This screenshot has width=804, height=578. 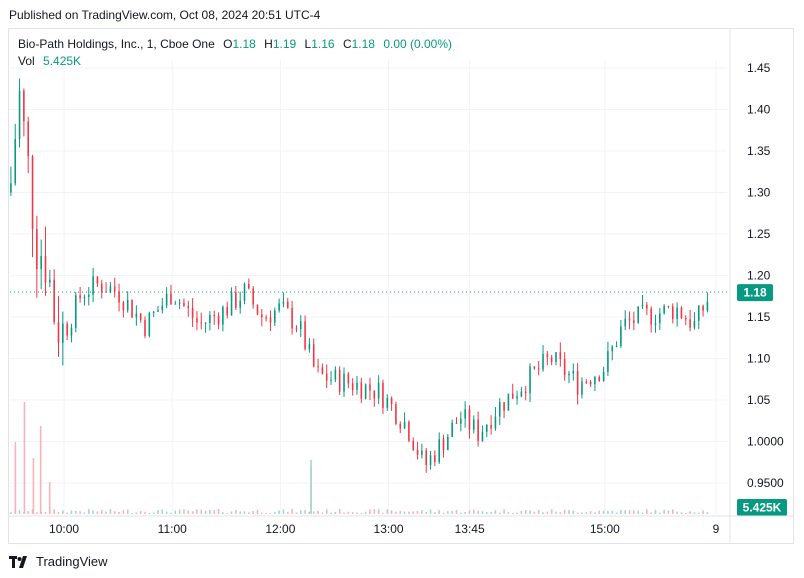 I want to click on y-tick-label: 1.40, so click(x=759, y=110).